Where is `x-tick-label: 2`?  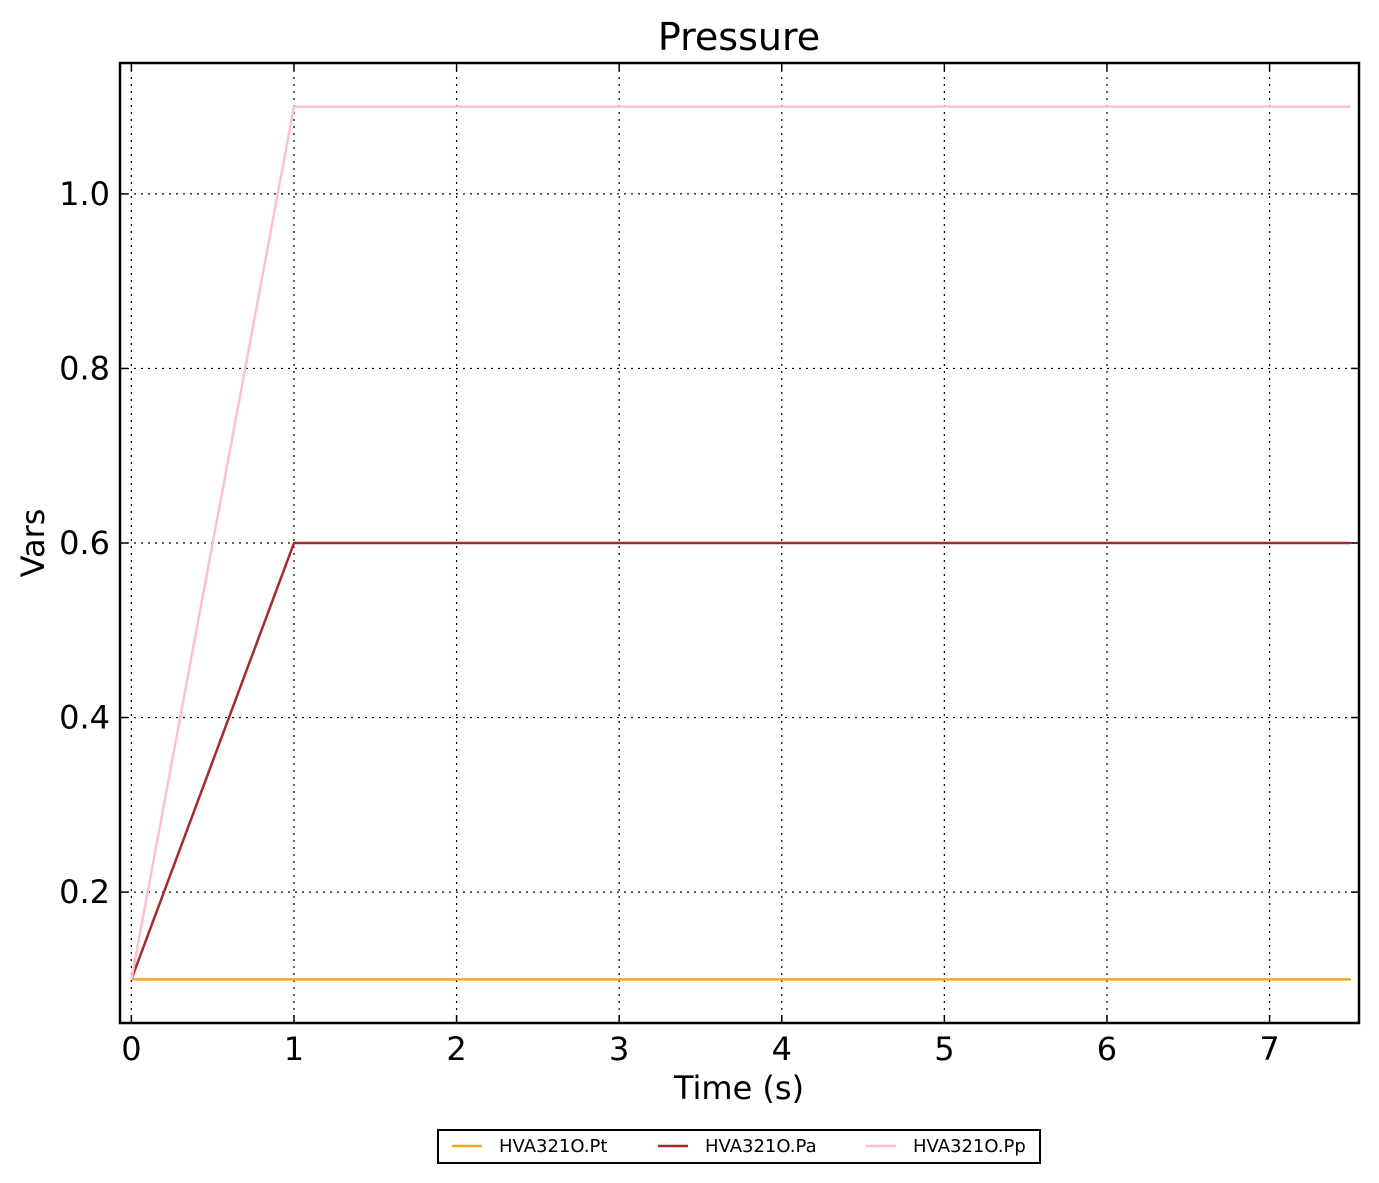
x-tick-label: 2 is located at coordinates (456, 1049).